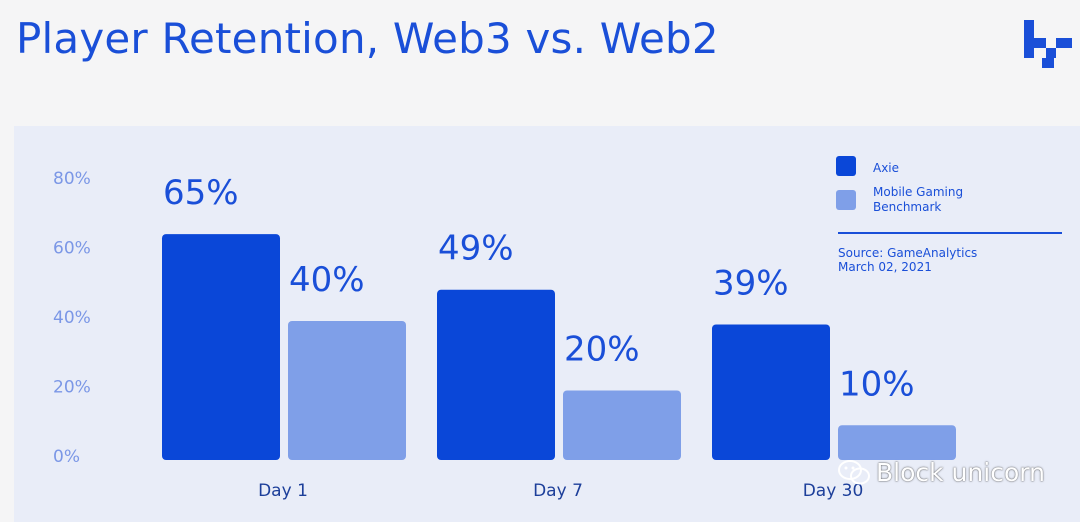 The width and height of the screenshot is (1080, 522). I want to click on x-tick-label: Day 30, so click(833, 491).